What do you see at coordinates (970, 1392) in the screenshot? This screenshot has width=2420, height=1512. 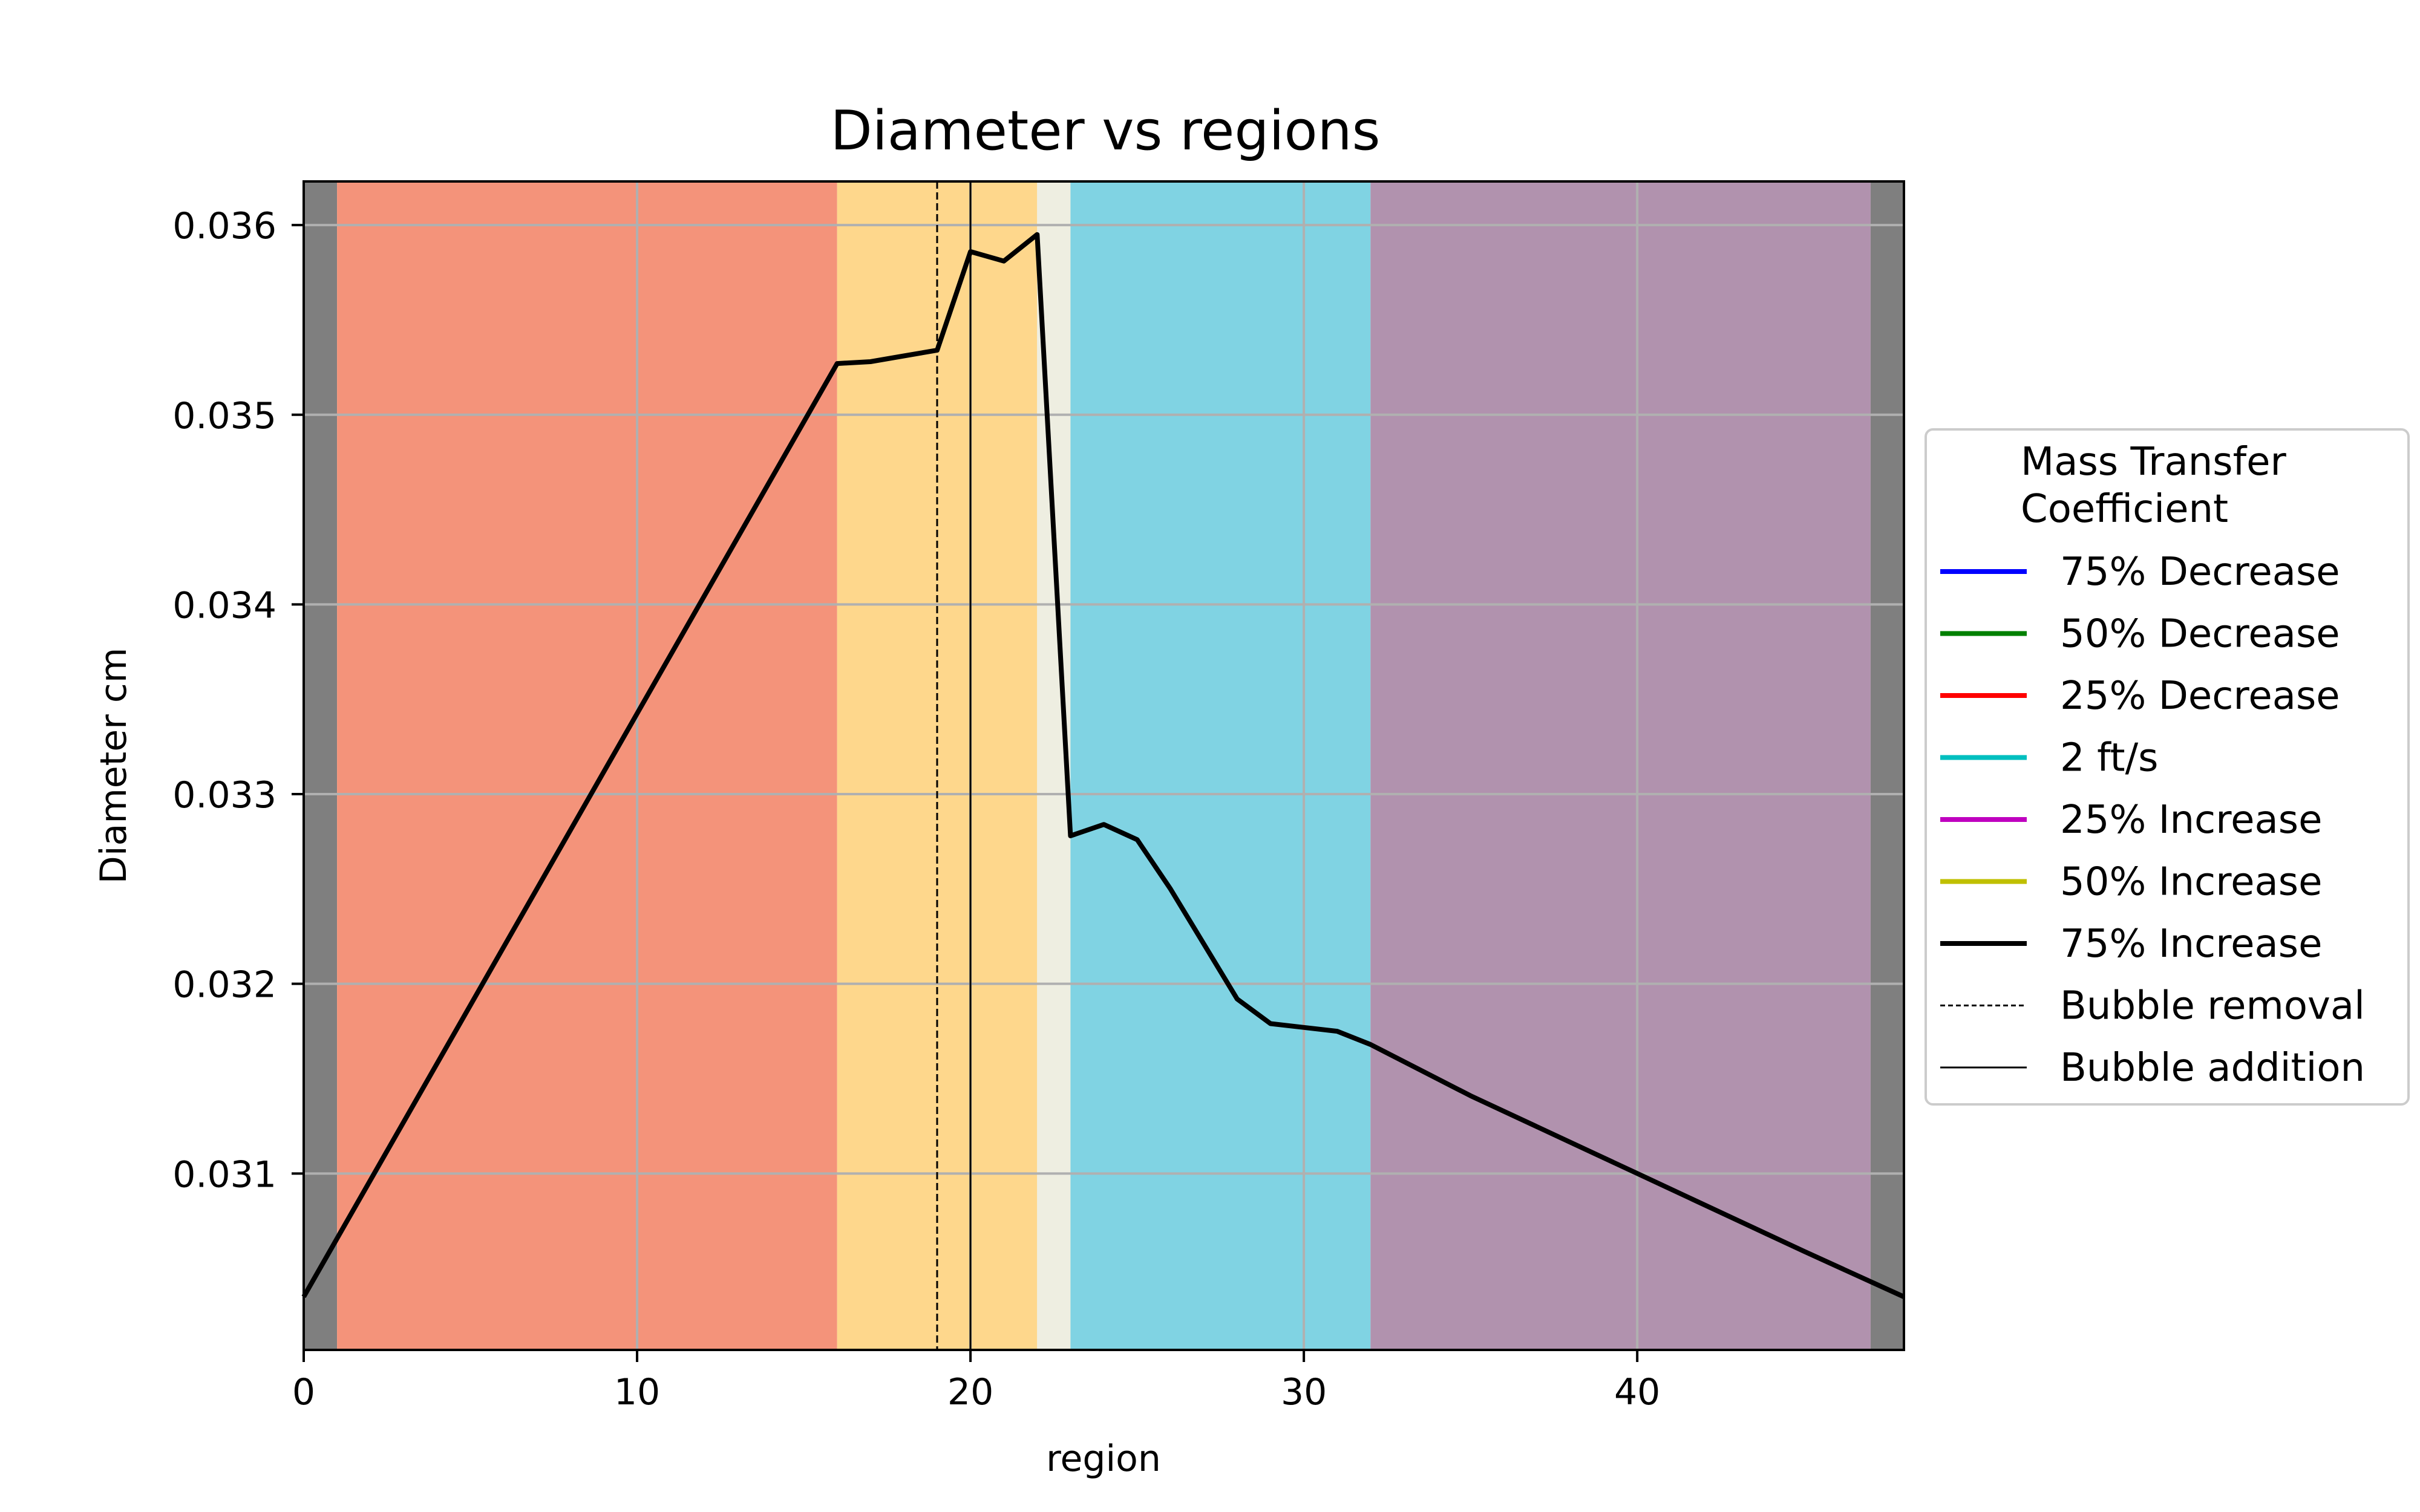 I see `x-tick-label-20: 20` at bounding box center [970, 1392].